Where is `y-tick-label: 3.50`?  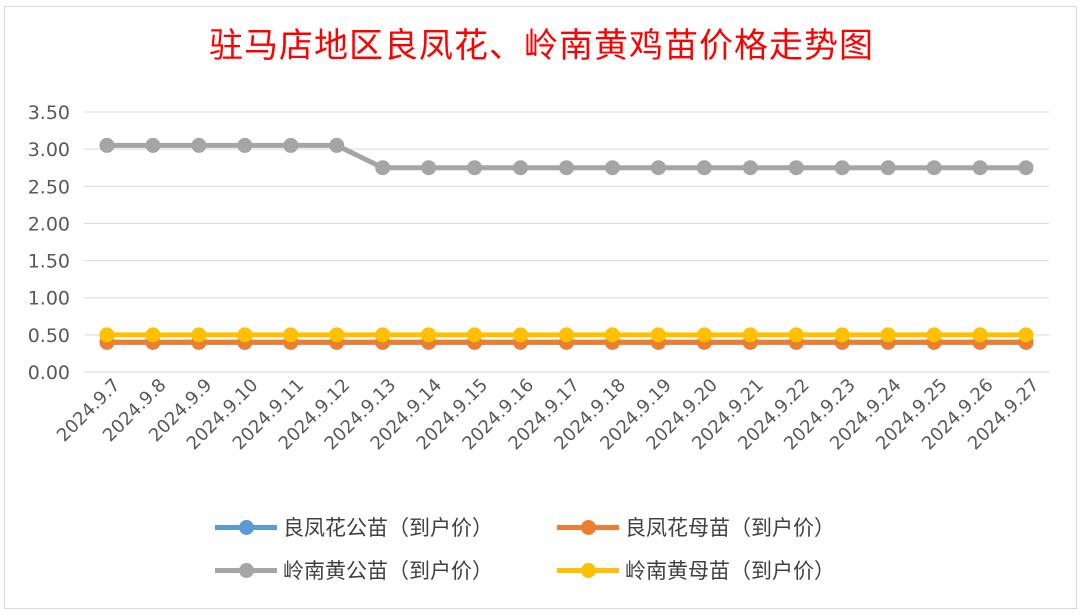
y-tick-label: 3.50 is located at coordinates (49, 113).